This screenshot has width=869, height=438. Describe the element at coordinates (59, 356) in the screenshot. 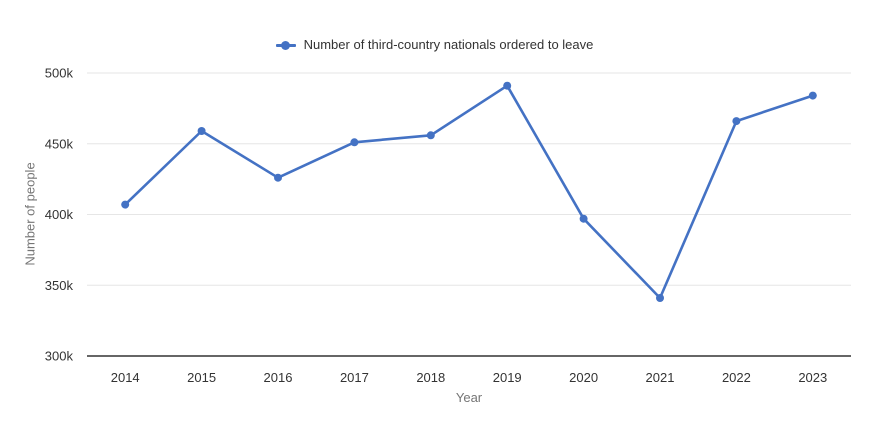

I see `y-tick-label: 300k` at that location.